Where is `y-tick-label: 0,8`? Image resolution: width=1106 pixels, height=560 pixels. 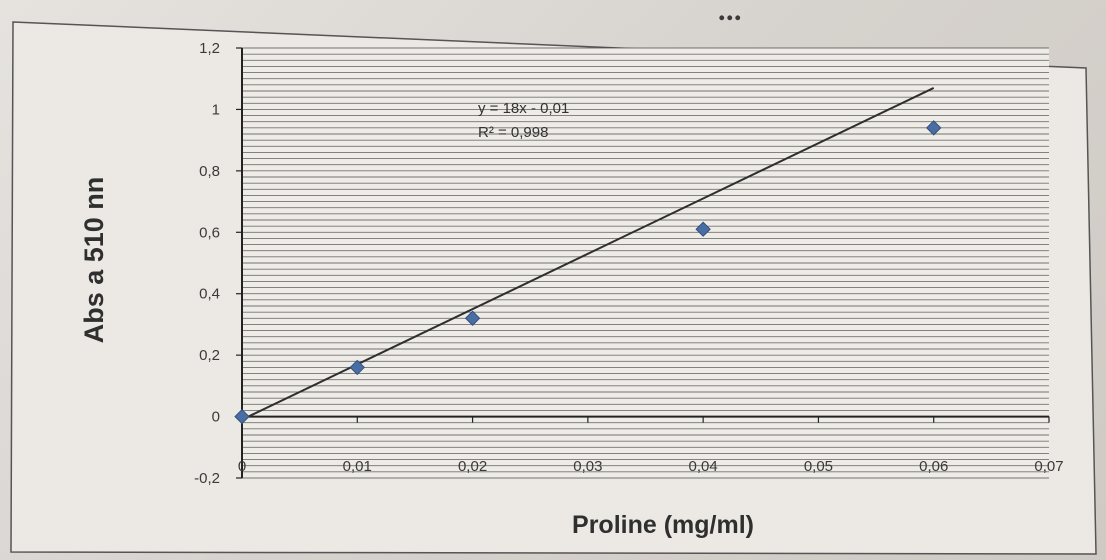 y-tick-label: 0,8 is located at coordinates (209, 171).